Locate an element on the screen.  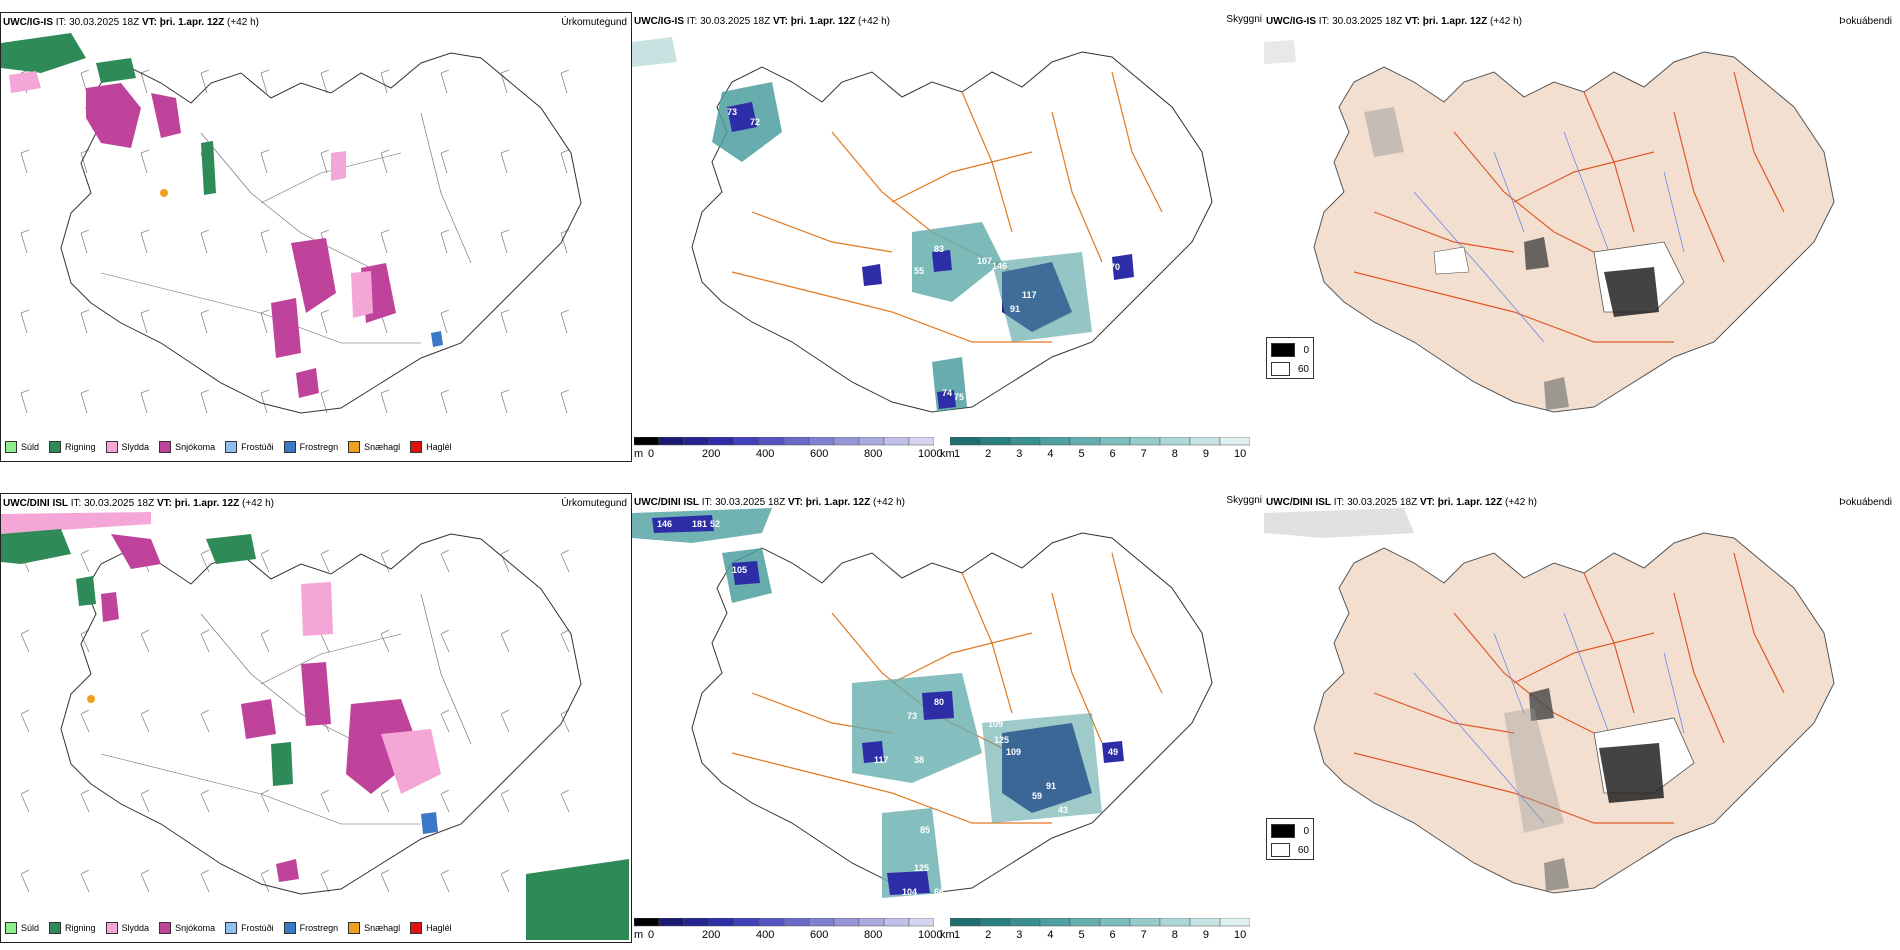
colorbar-tick: 800 is located at coordinates (873, 935).